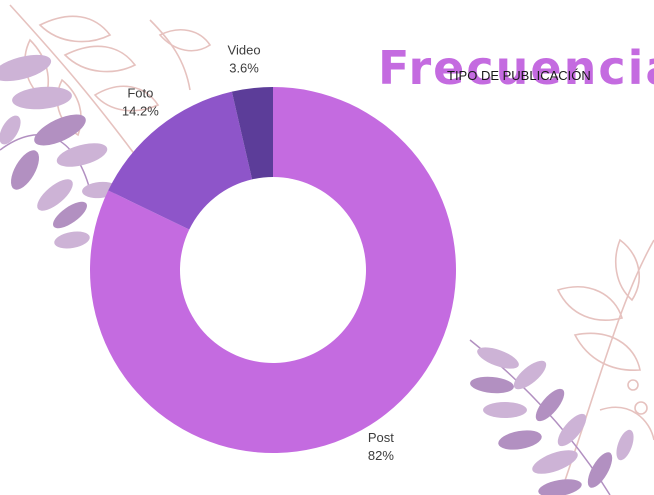  What do you see at coordinates (244, 58) in the screenshot?
I see `slice-label-video: Video 3.6%` at bounding box center [244, 58].